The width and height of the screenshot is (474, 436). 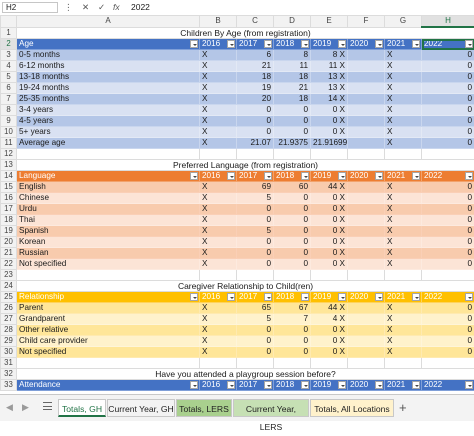 I want to click on cell-2017: 5, so click(x=255, y=231).